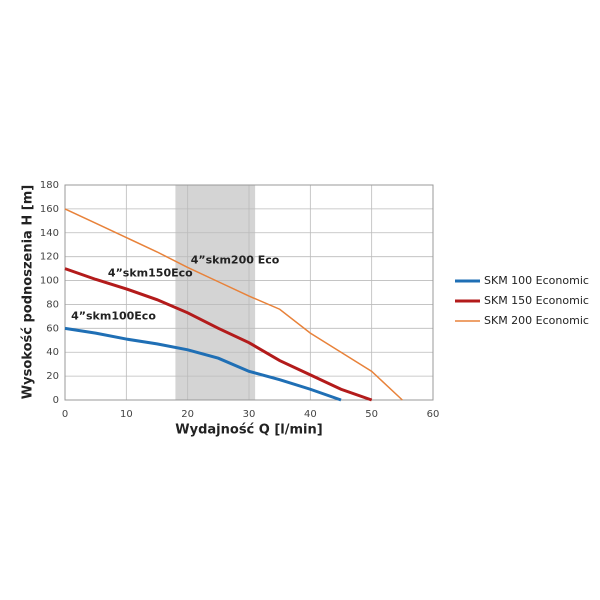 This screenshot has width=600, height=600. What do you see at coordinates (56, 400) in the screenshot?
I see `y-tick-label: 0` at bounding box center [56, 400].